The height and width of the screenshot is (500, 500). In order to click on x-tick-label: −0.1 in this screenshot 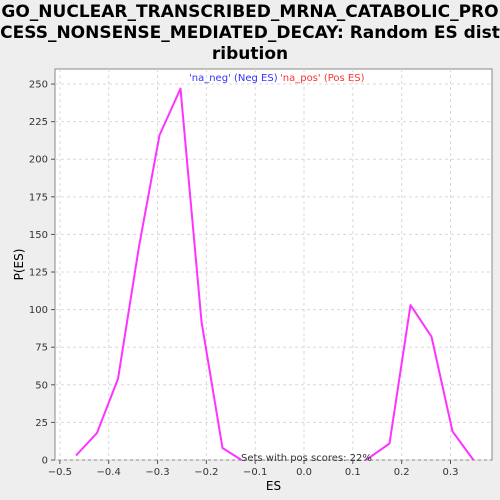, I will do `click(255, 472)`.